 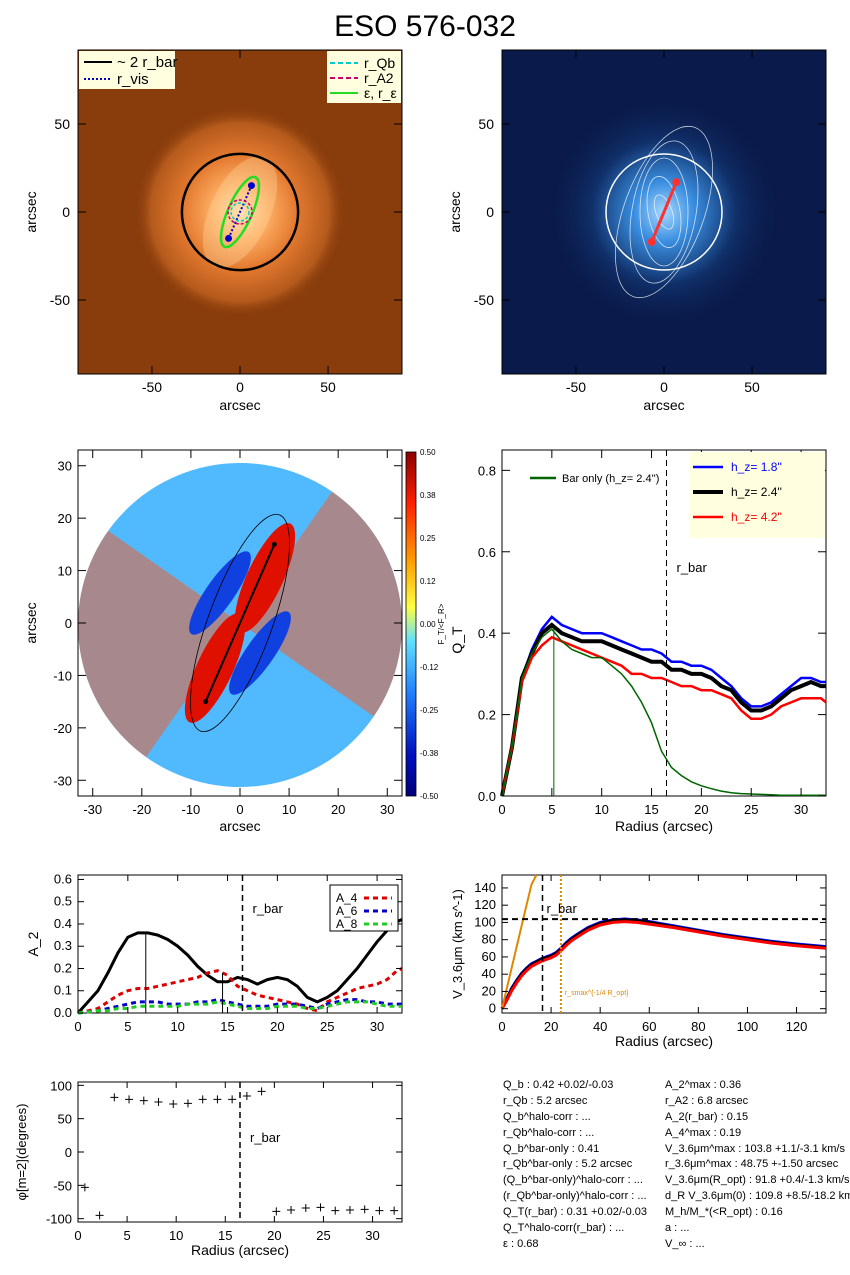 What do you see at coordinates (485, 904) in the screenshot?
I see `y-tick-label: 120` at bounding box center [485, 904].